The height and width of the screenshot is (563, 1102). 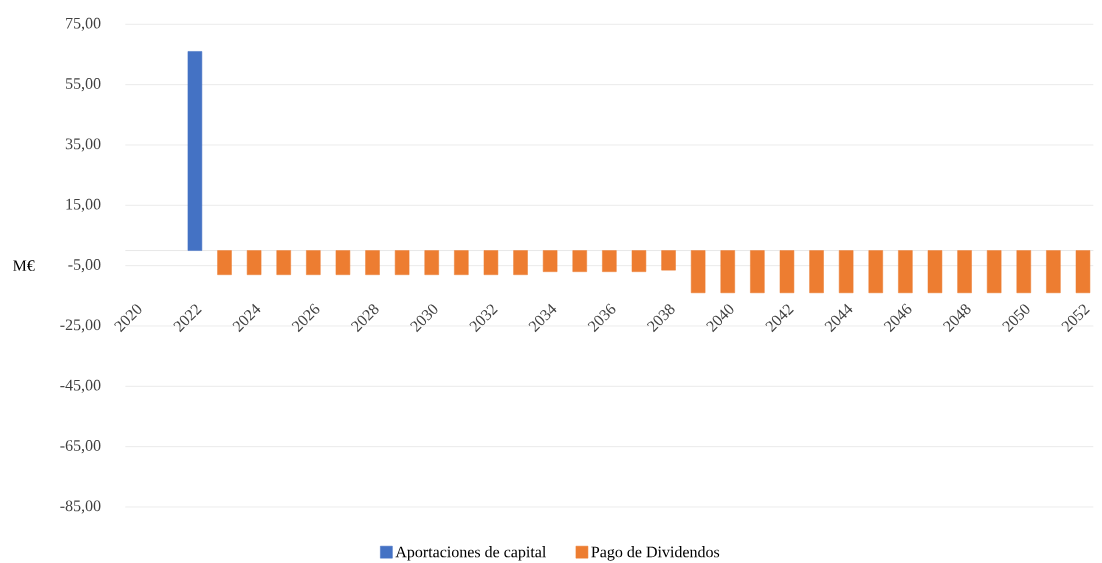 I want to click on y-tick-label: 55,00, so click(x=83, y=85).